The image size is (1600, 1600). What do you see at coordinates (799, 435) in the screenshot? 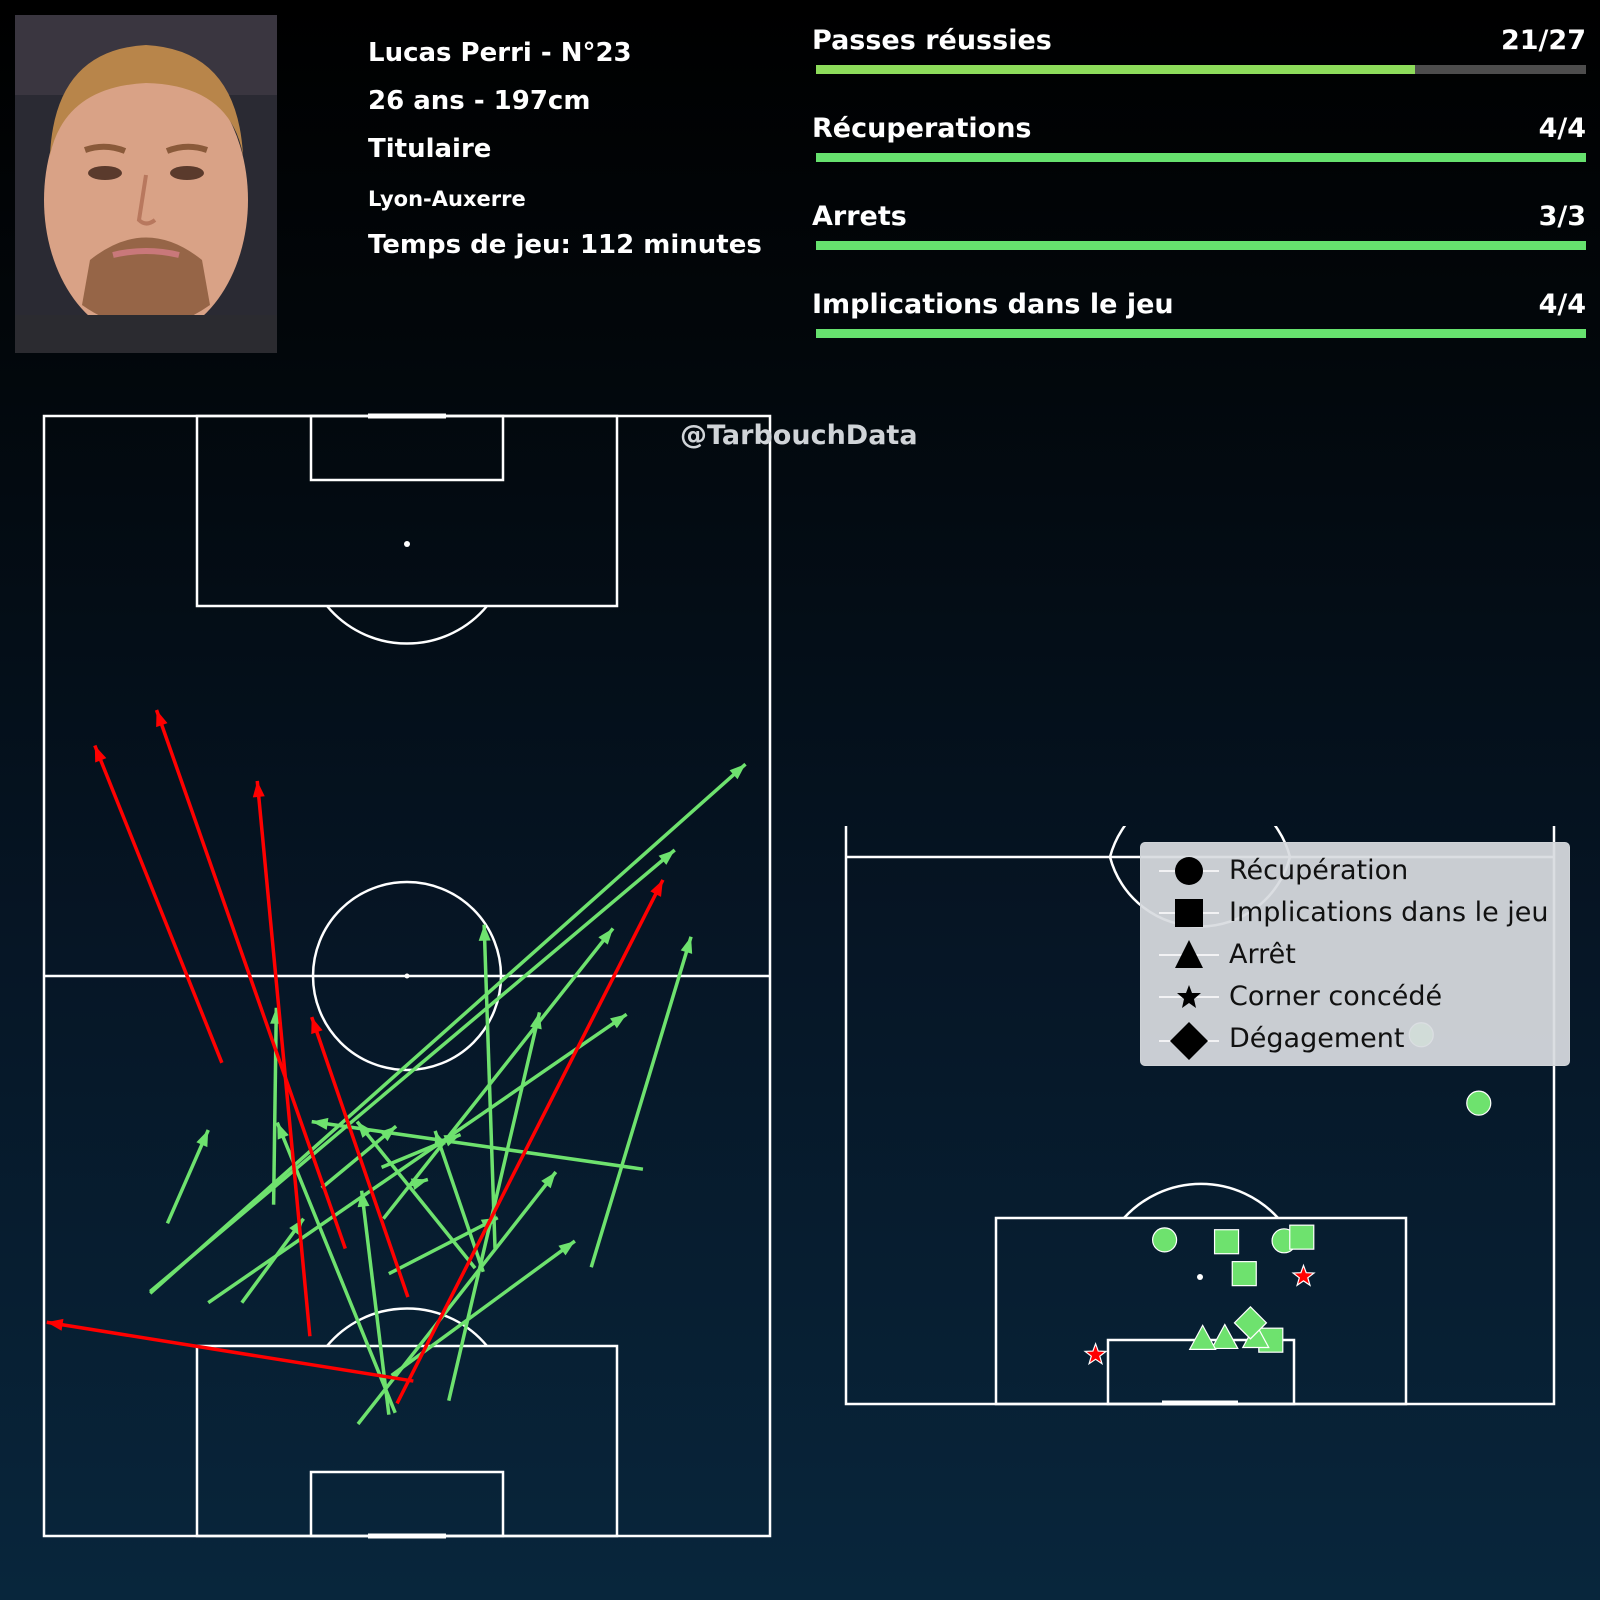
I see `watermark: @TarbouchData` at bounding box center [799, 435].